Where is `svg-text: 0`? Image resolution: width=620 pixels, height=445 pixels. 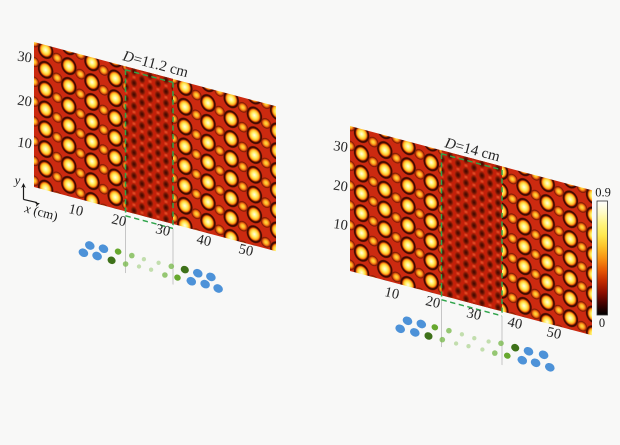
svg-text: 0 is located at coordinates (602, 323).